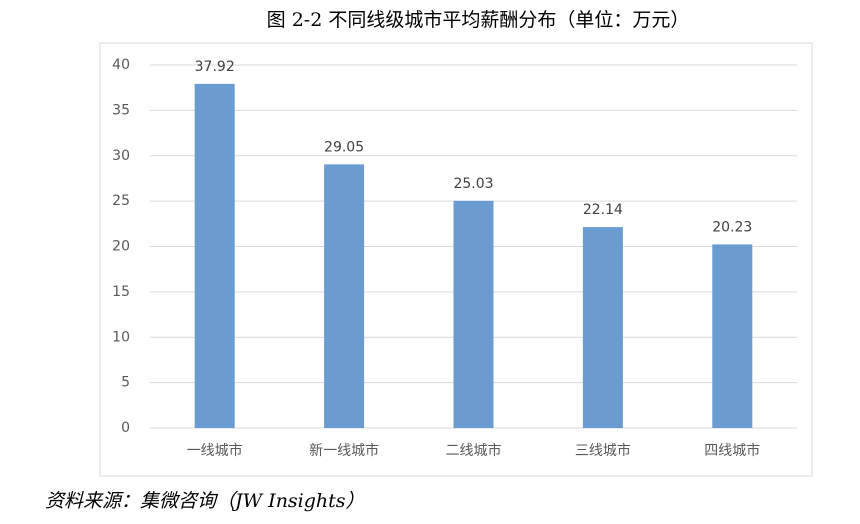 This screenshot has width=860, height=524. I want to click on x-tick-label: 二线城市, so click(474, 450).